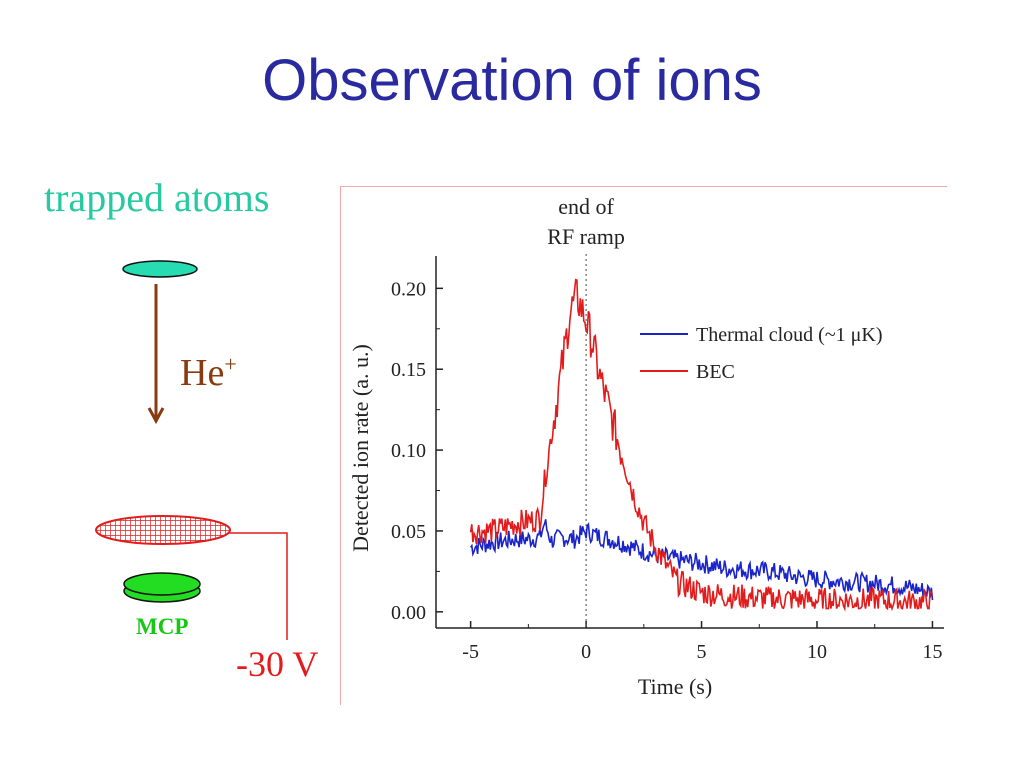 This screenshot has height=768, width=1024. Describe the element at coordinates (408, 370) in the screenshot. I see `y-tick-label: 0.15` at that location.